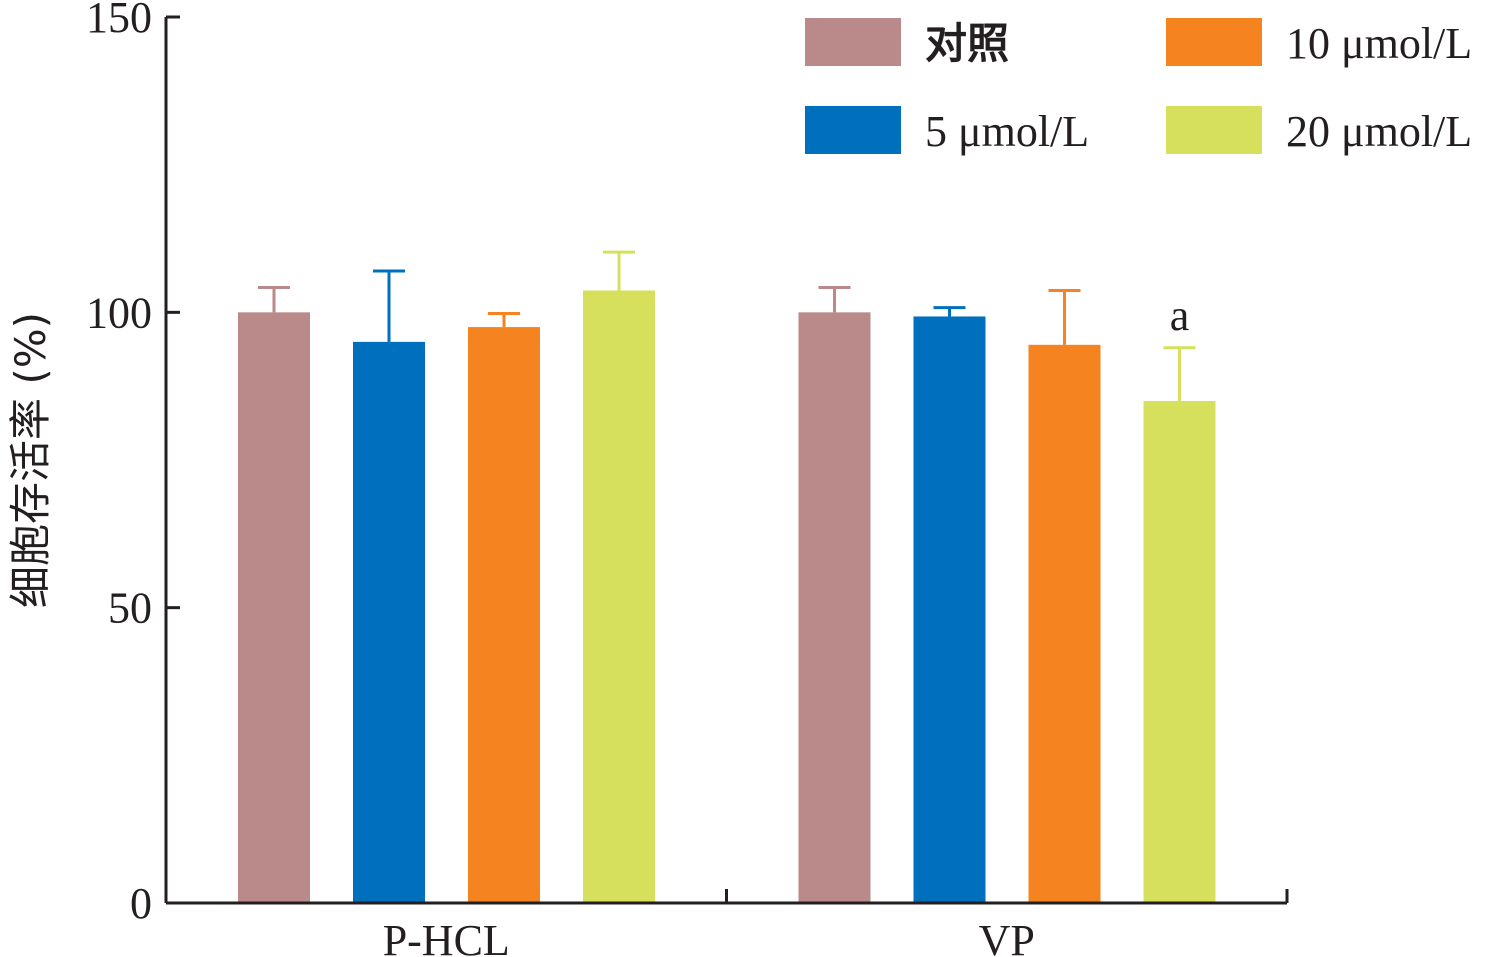 The height and width of the screenshot is (957, 1500). I want to click on y-tick-label: 150, so click(119, 21).